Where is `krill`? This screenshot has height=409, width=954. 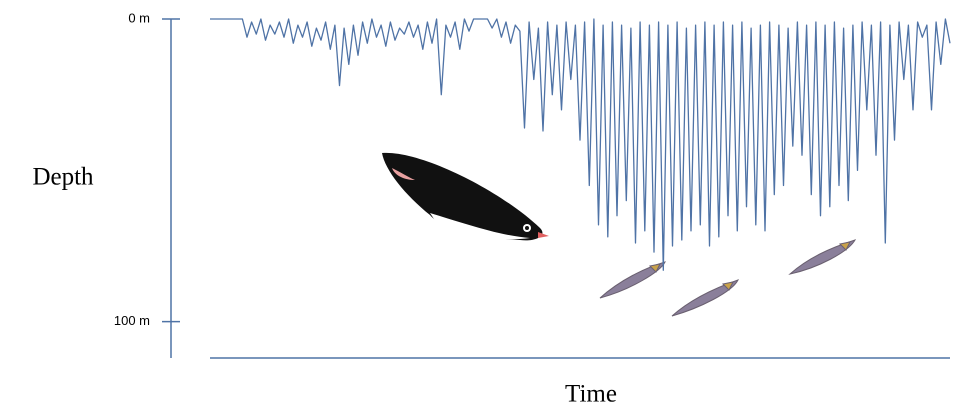
krill is located at coordinates (728, 278).